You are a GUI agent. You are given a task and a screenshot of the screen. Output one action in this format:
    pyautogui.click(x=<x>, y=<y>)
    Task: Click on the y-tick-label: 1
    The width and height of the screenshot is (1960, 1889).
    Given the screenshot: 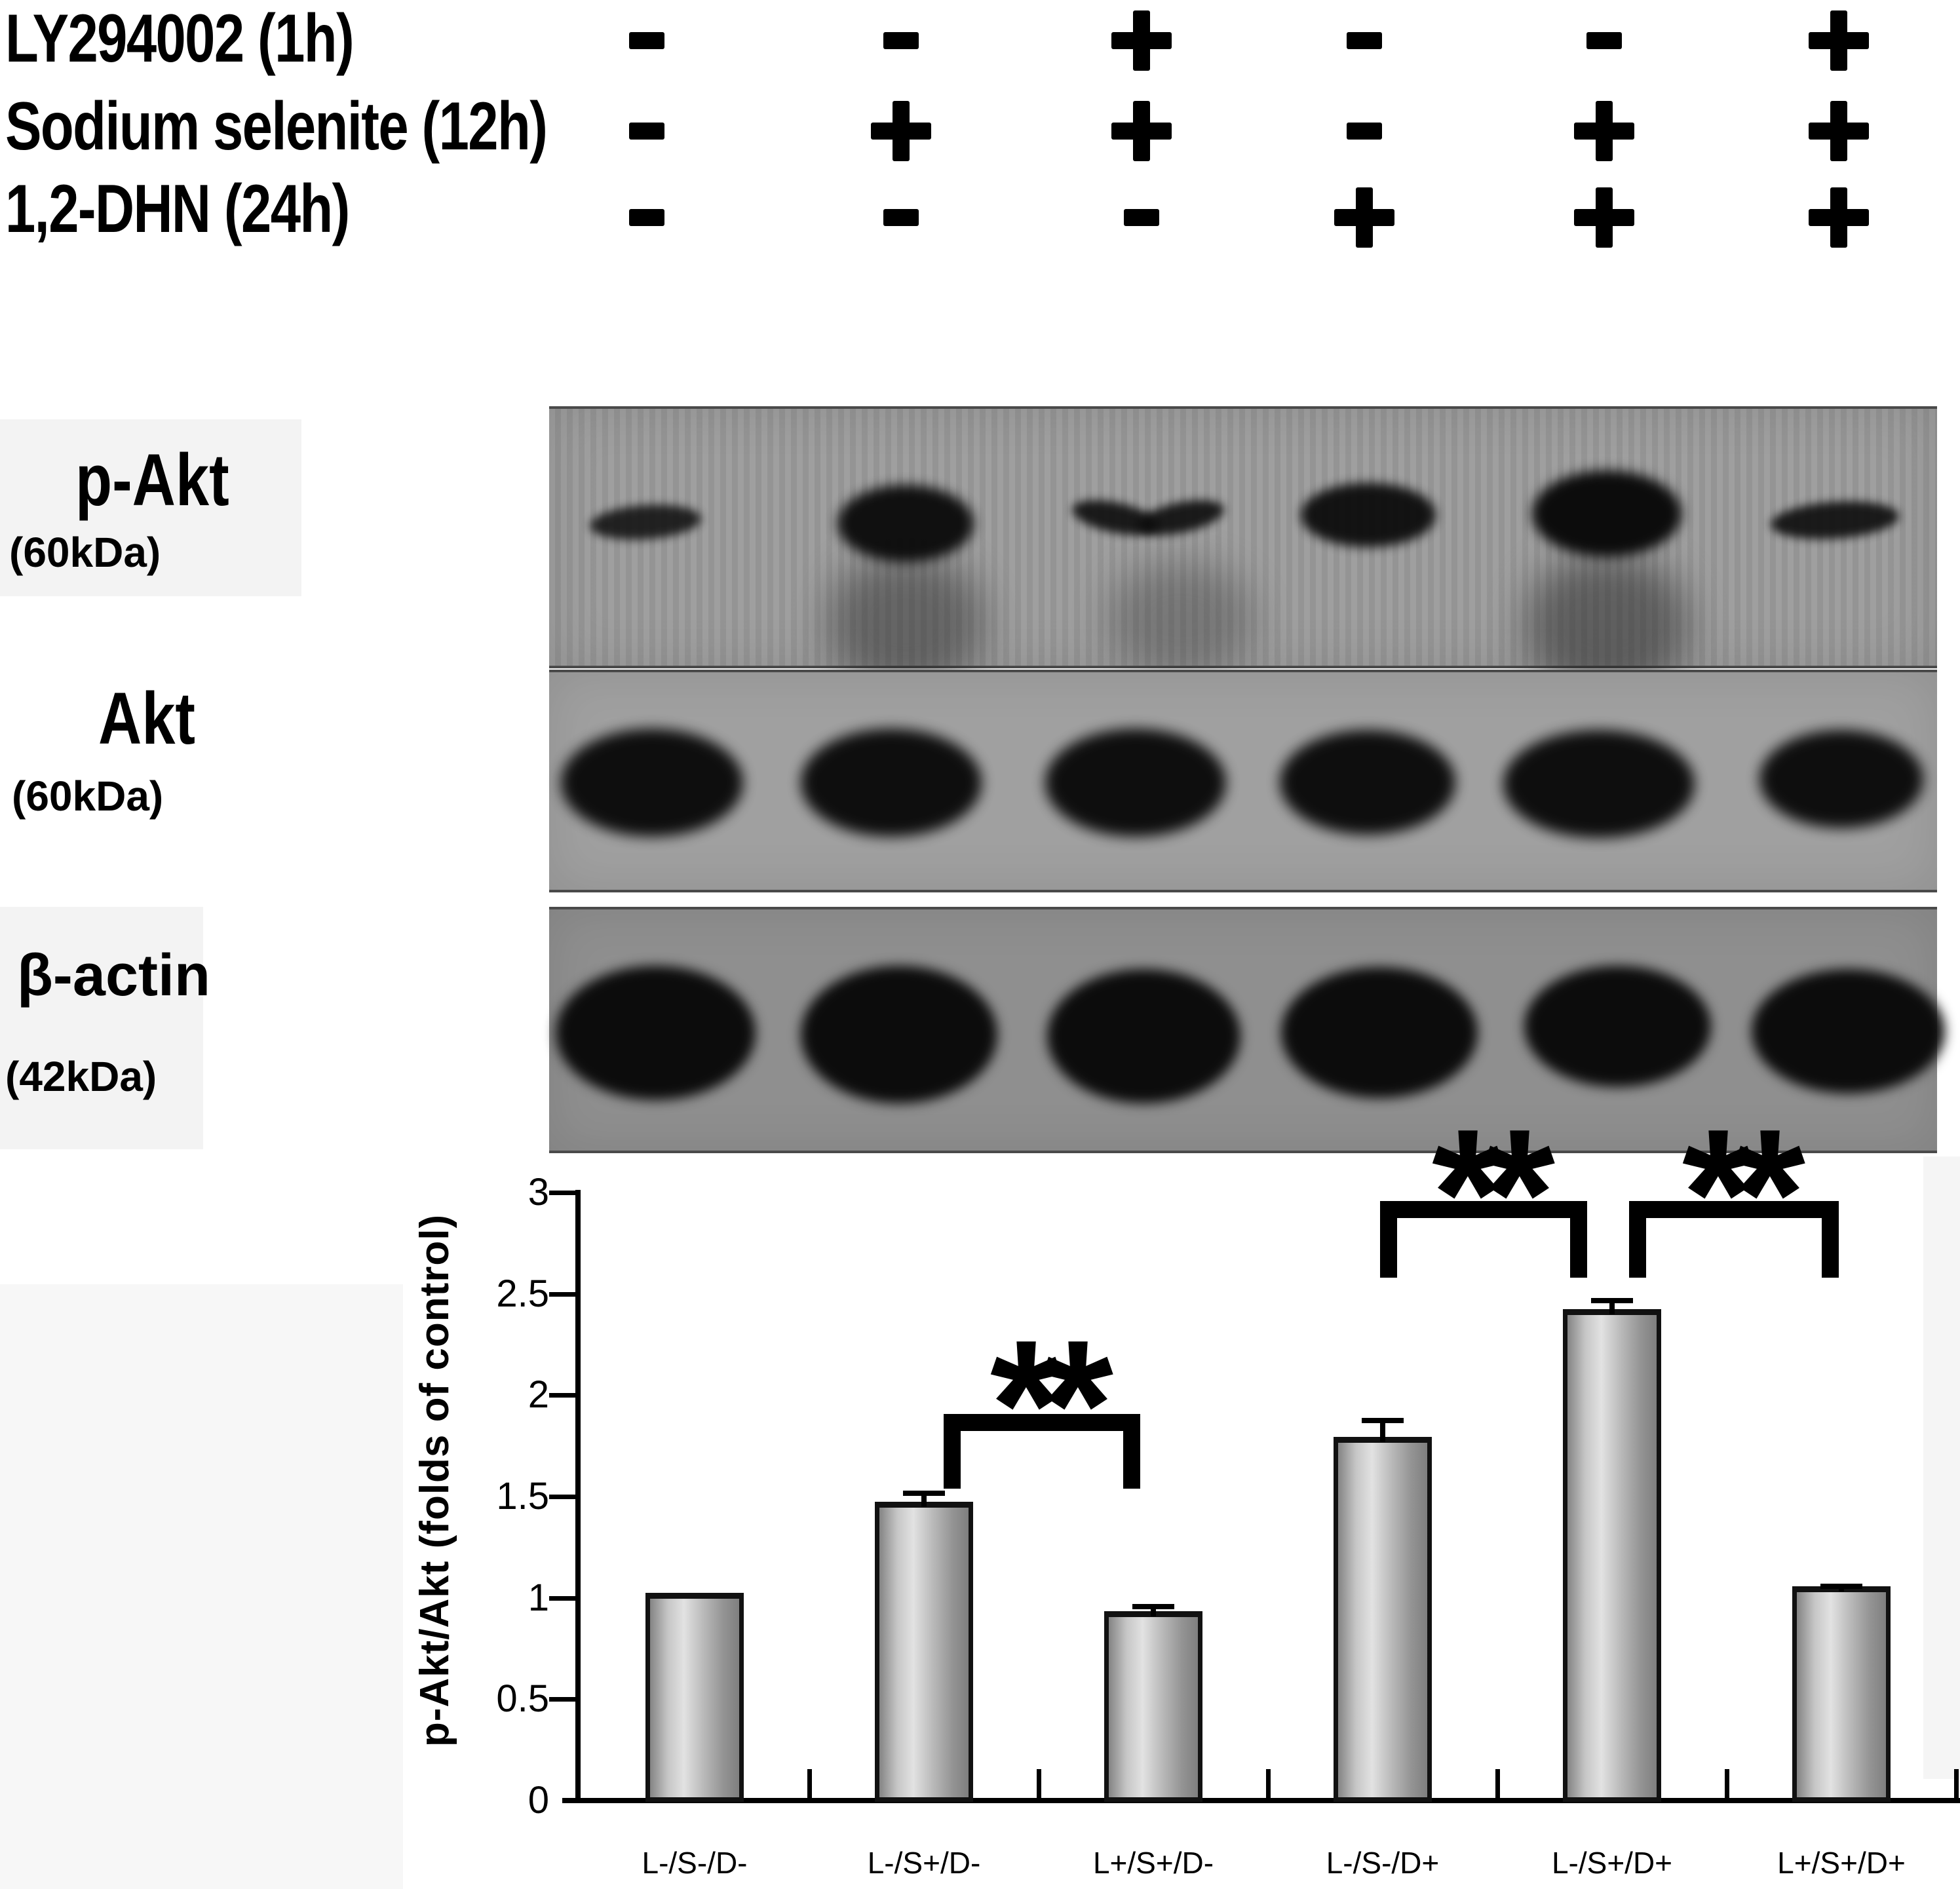 What is the action you would take?
    pyautogui.click(x=538, y=1598)
    